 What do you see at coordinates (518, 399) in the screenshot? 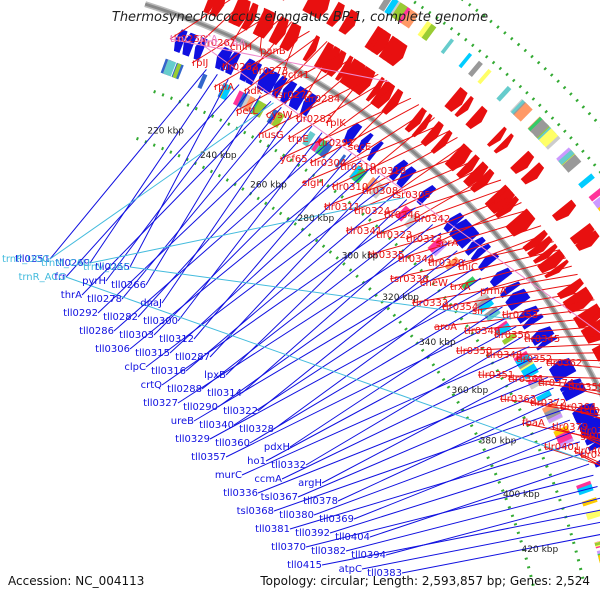
I see `forward-gene-label: tlr0363` at bounding box center [518, 399].